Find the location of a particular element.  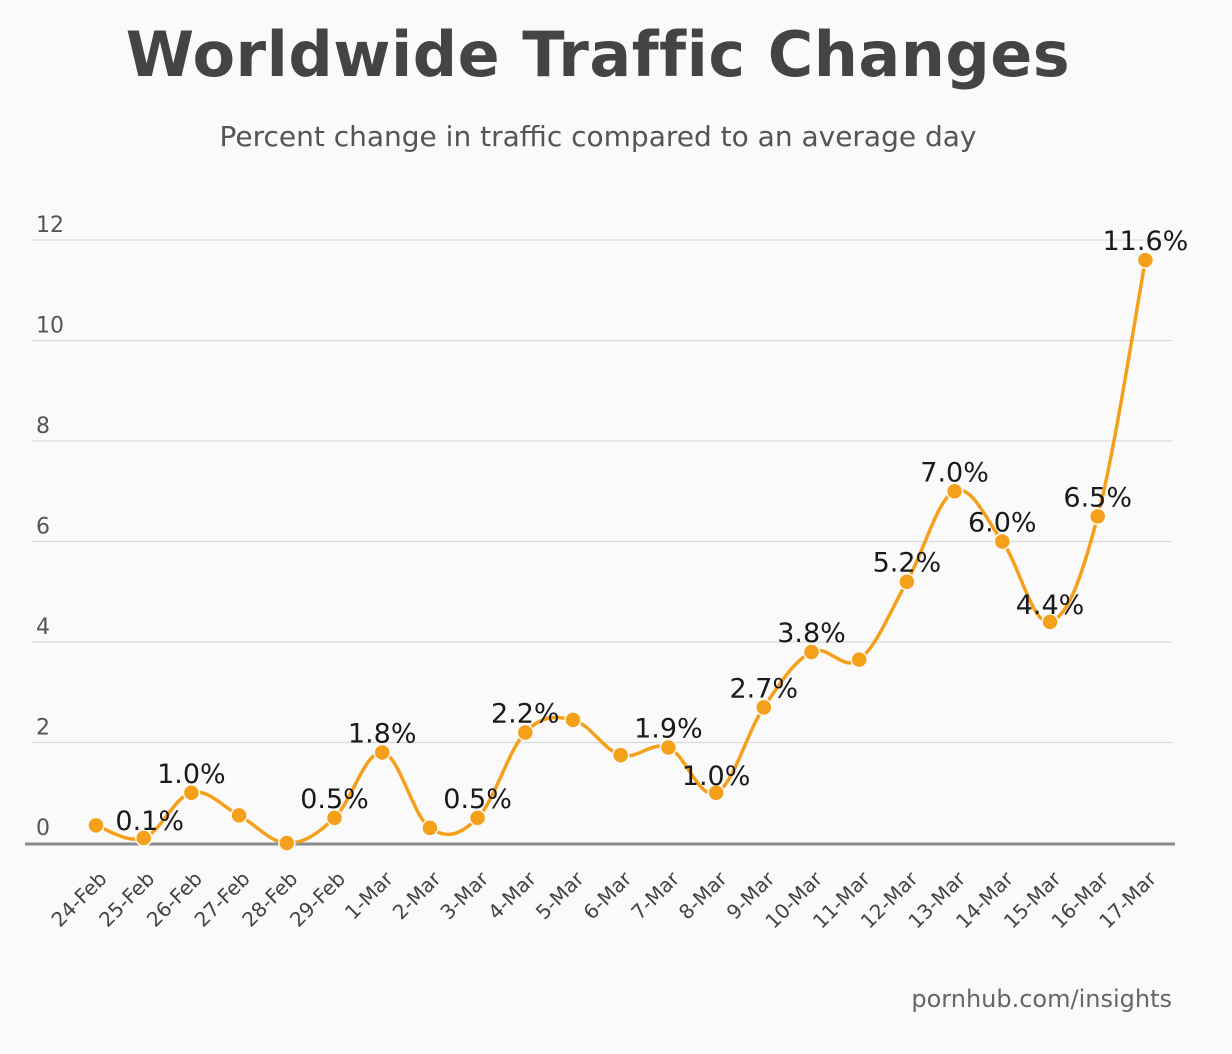

data-label: 5.2% is located at coordinates (907, 563).